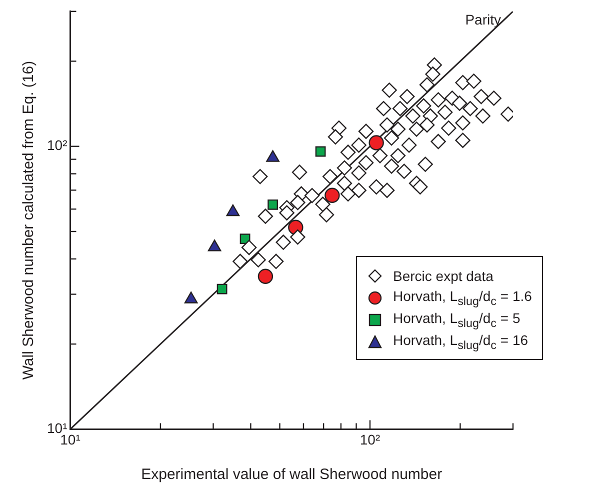  I want to click on legend-label: Horvath, L$_{slug}$/d$_{c}$ = 1.6, so click(462, 298).